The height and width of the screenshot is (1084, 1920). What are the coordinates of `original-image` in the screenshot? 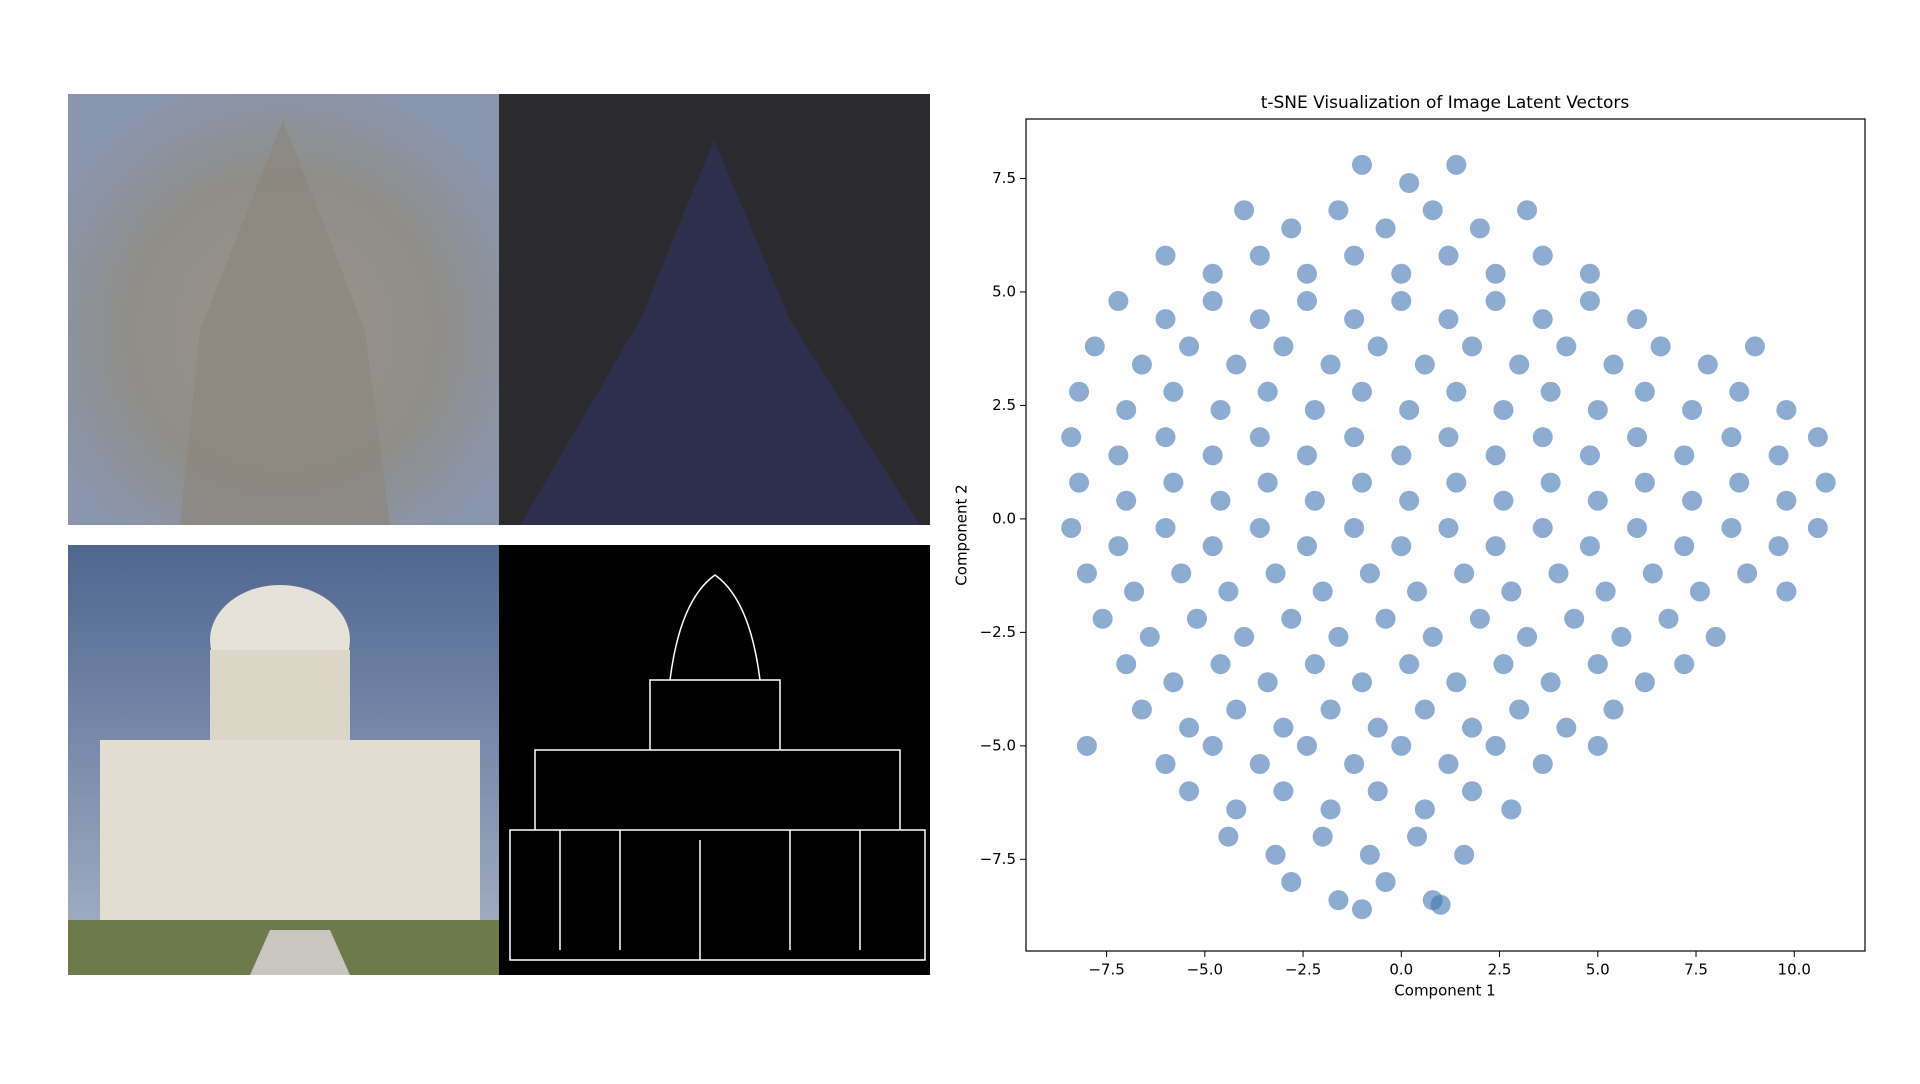 It's located at (283, 760).